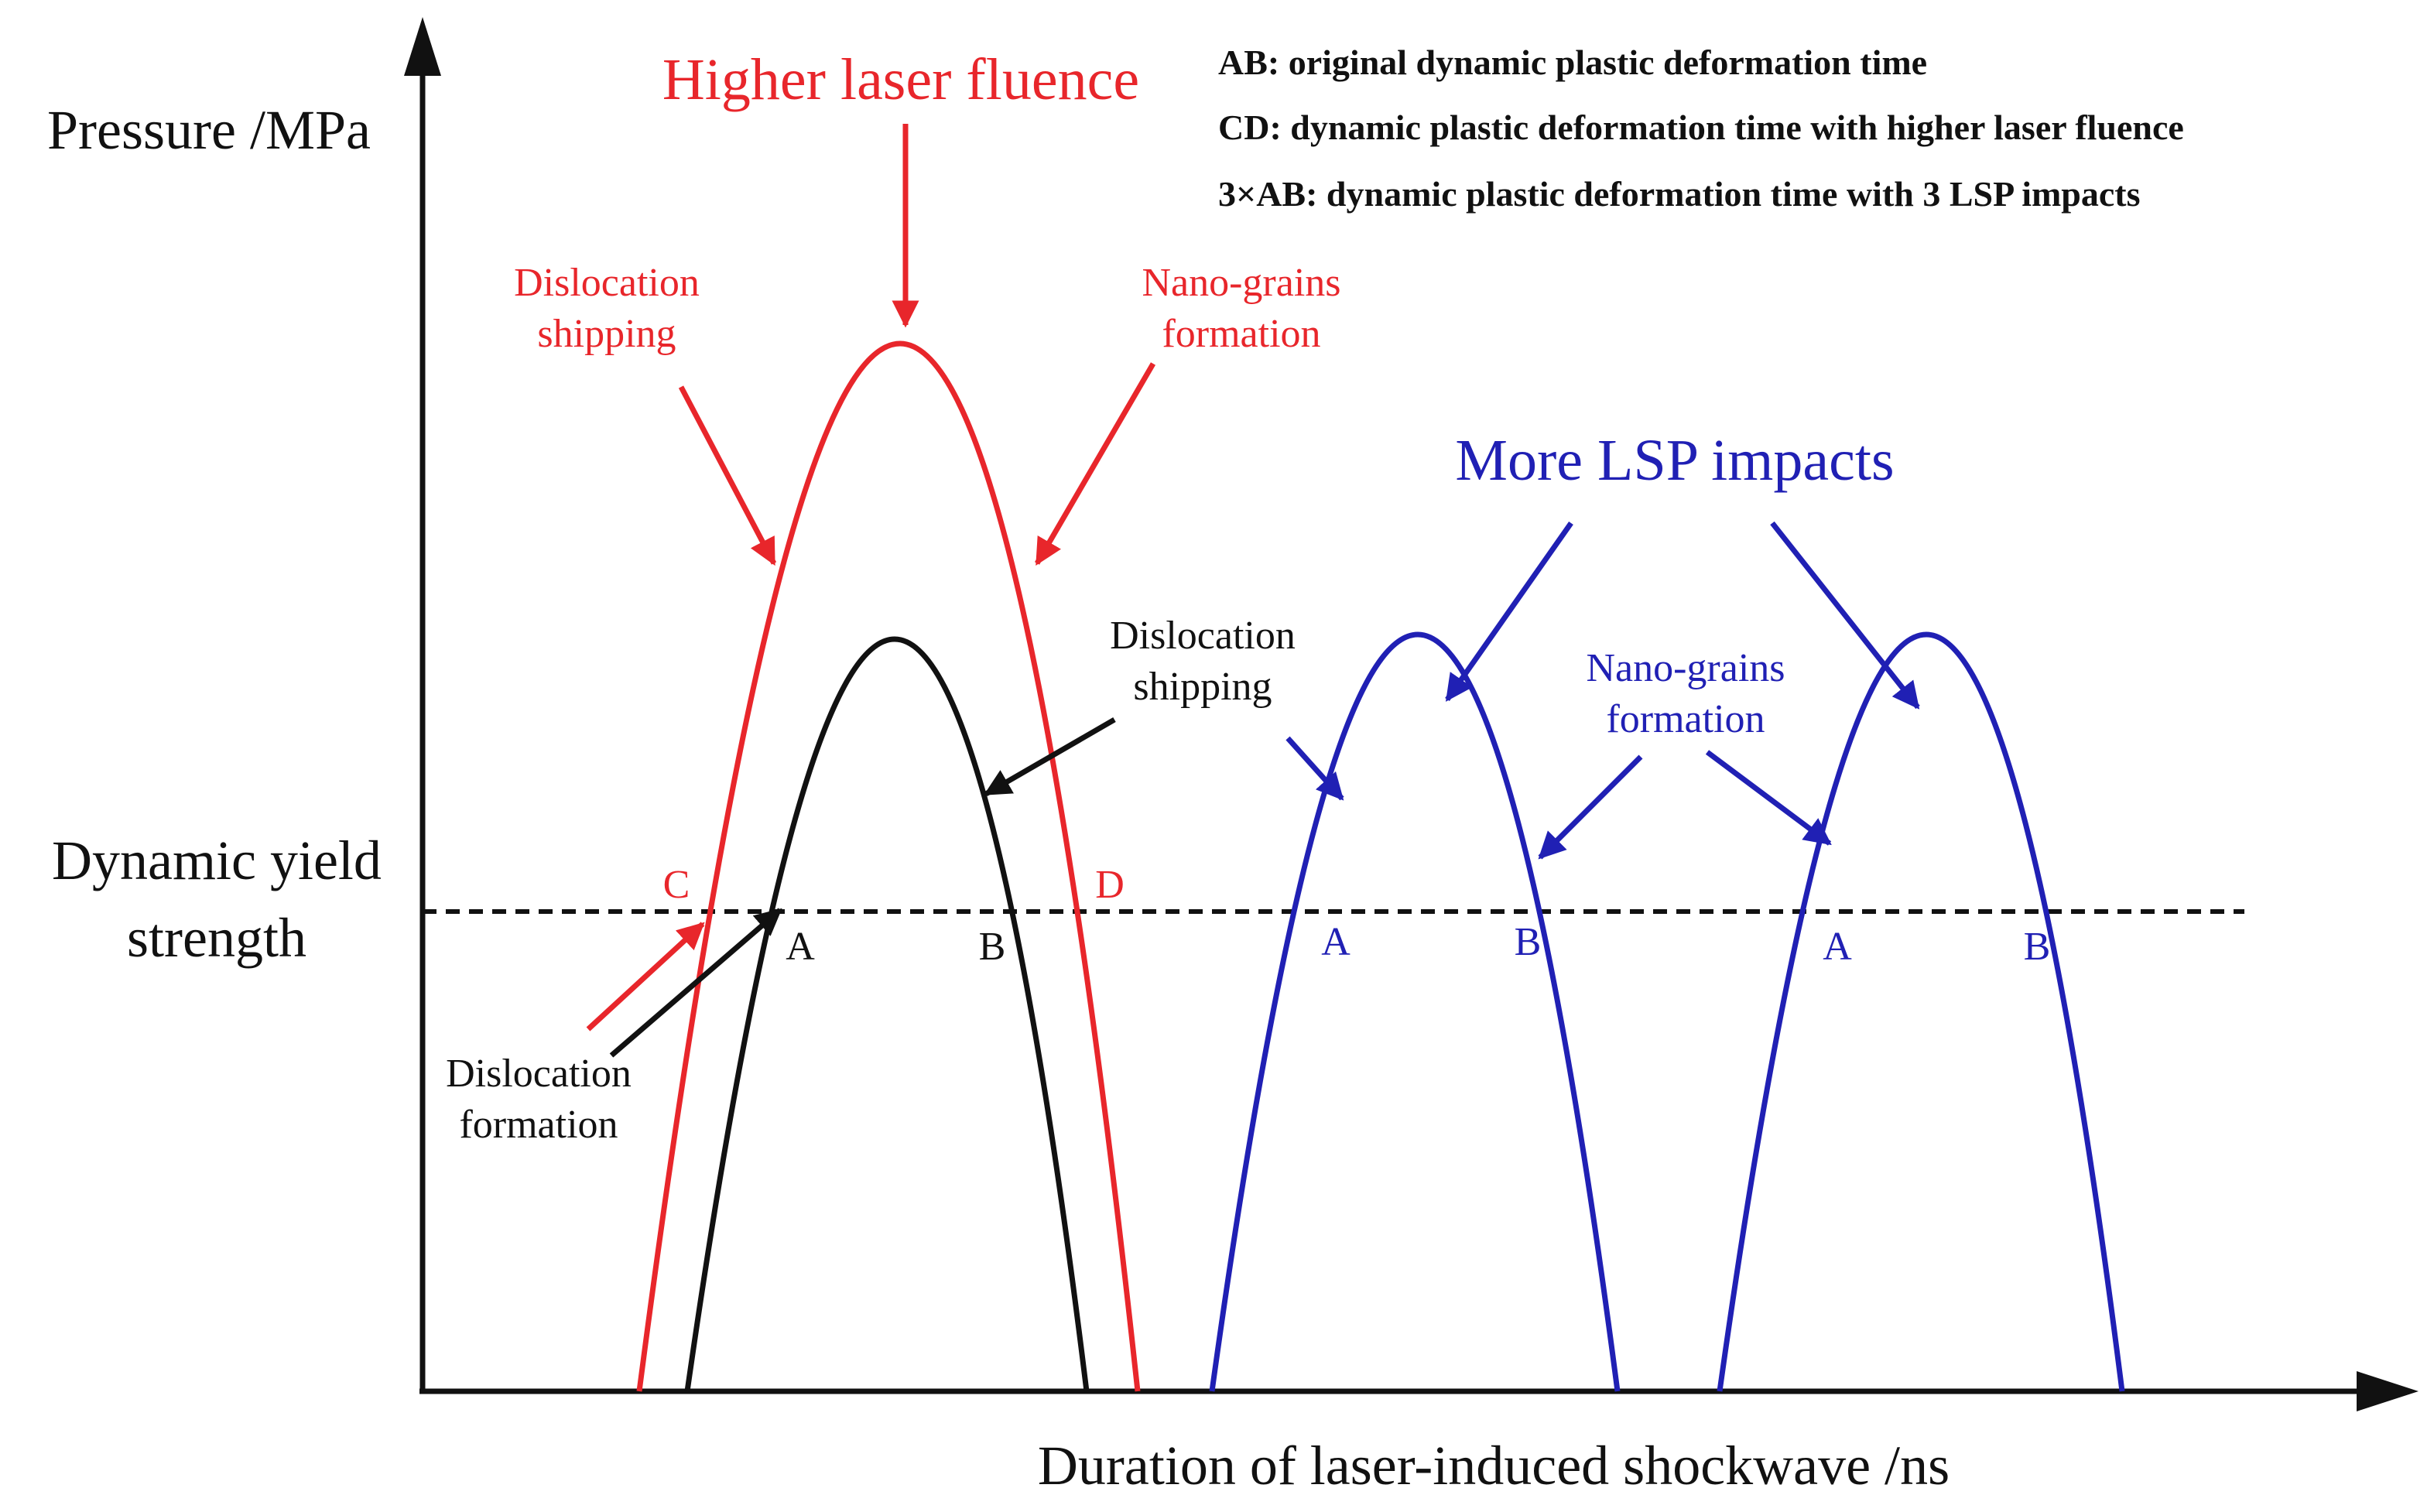 This screenshot has height=1512, width=2434. I want to click on red-nano-grains-arrow, so click(1095, 464).